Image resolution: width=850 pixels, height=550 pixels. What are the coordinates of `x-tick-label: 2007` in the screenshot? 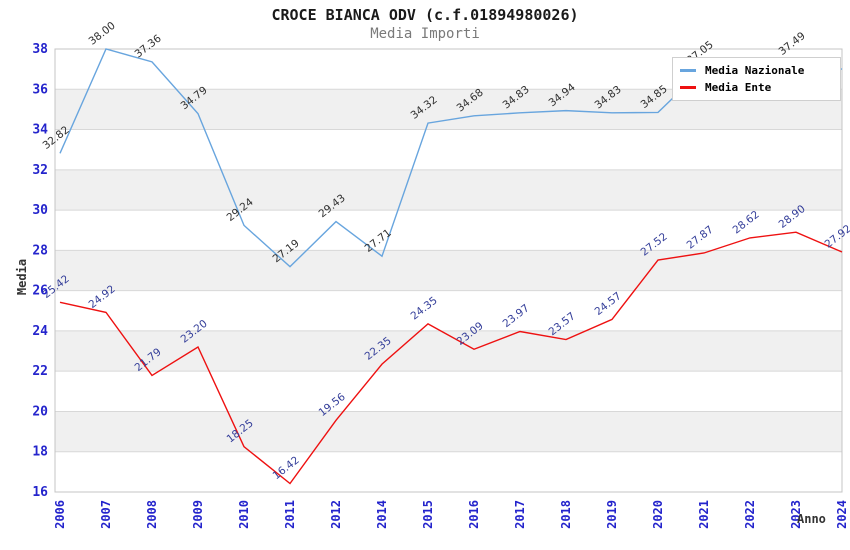 It's located at (106, 514).